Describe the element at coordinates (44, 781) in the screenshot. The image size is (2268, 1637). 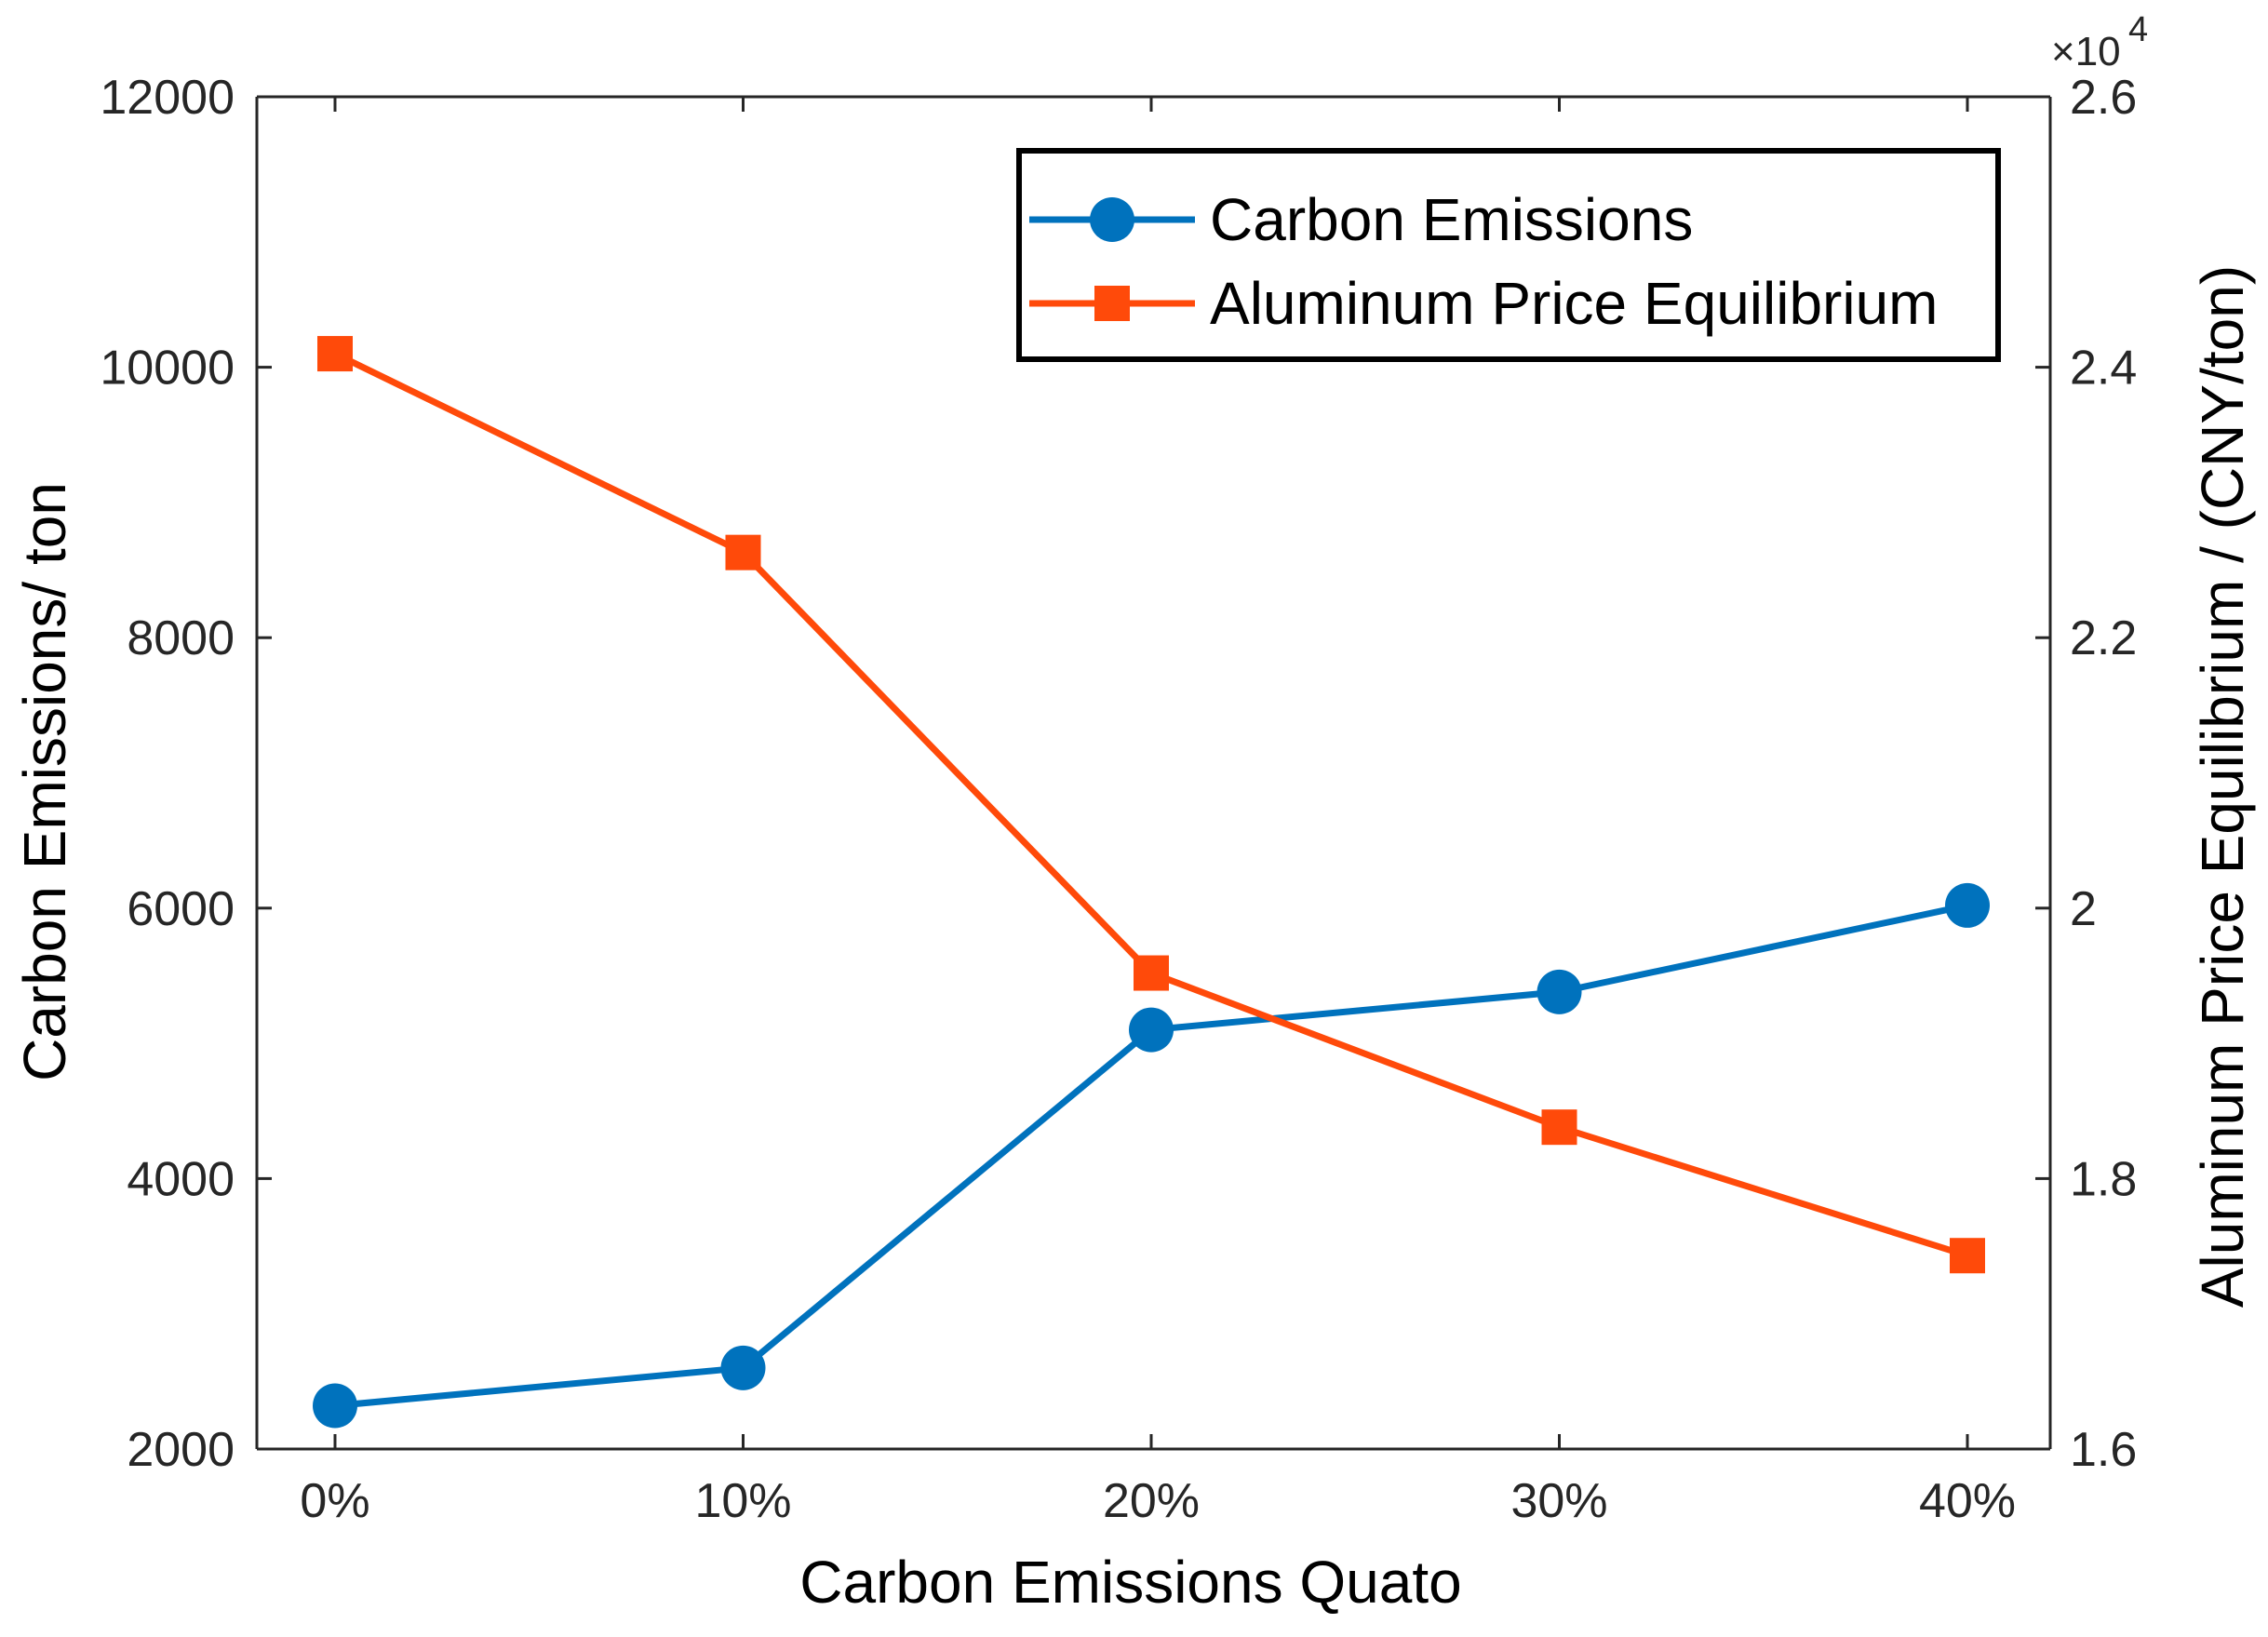
I see `left-y-axis-label: Carbon Emissions/ ton` at that location.